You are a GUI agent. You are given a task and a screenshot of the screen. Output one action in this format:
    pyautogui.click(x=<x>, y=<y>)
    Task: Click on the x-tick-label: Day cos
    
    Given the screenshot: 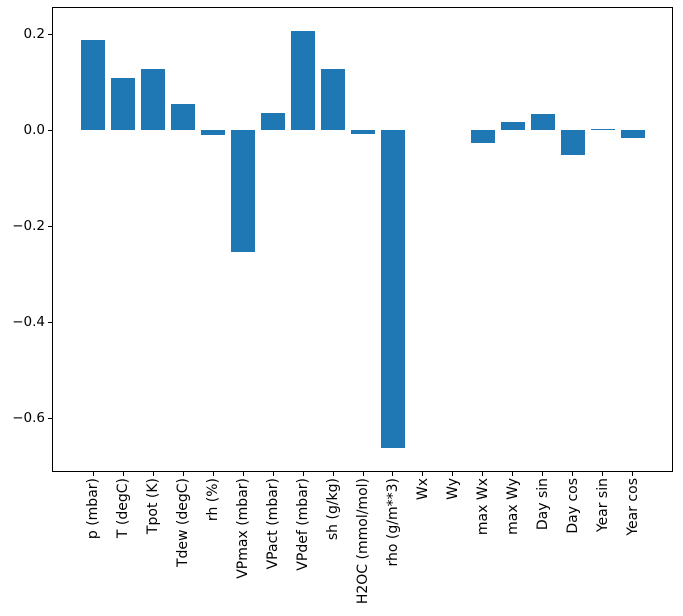 What is the action you would take?
    pyautogui.click(x=572, y=506)
    